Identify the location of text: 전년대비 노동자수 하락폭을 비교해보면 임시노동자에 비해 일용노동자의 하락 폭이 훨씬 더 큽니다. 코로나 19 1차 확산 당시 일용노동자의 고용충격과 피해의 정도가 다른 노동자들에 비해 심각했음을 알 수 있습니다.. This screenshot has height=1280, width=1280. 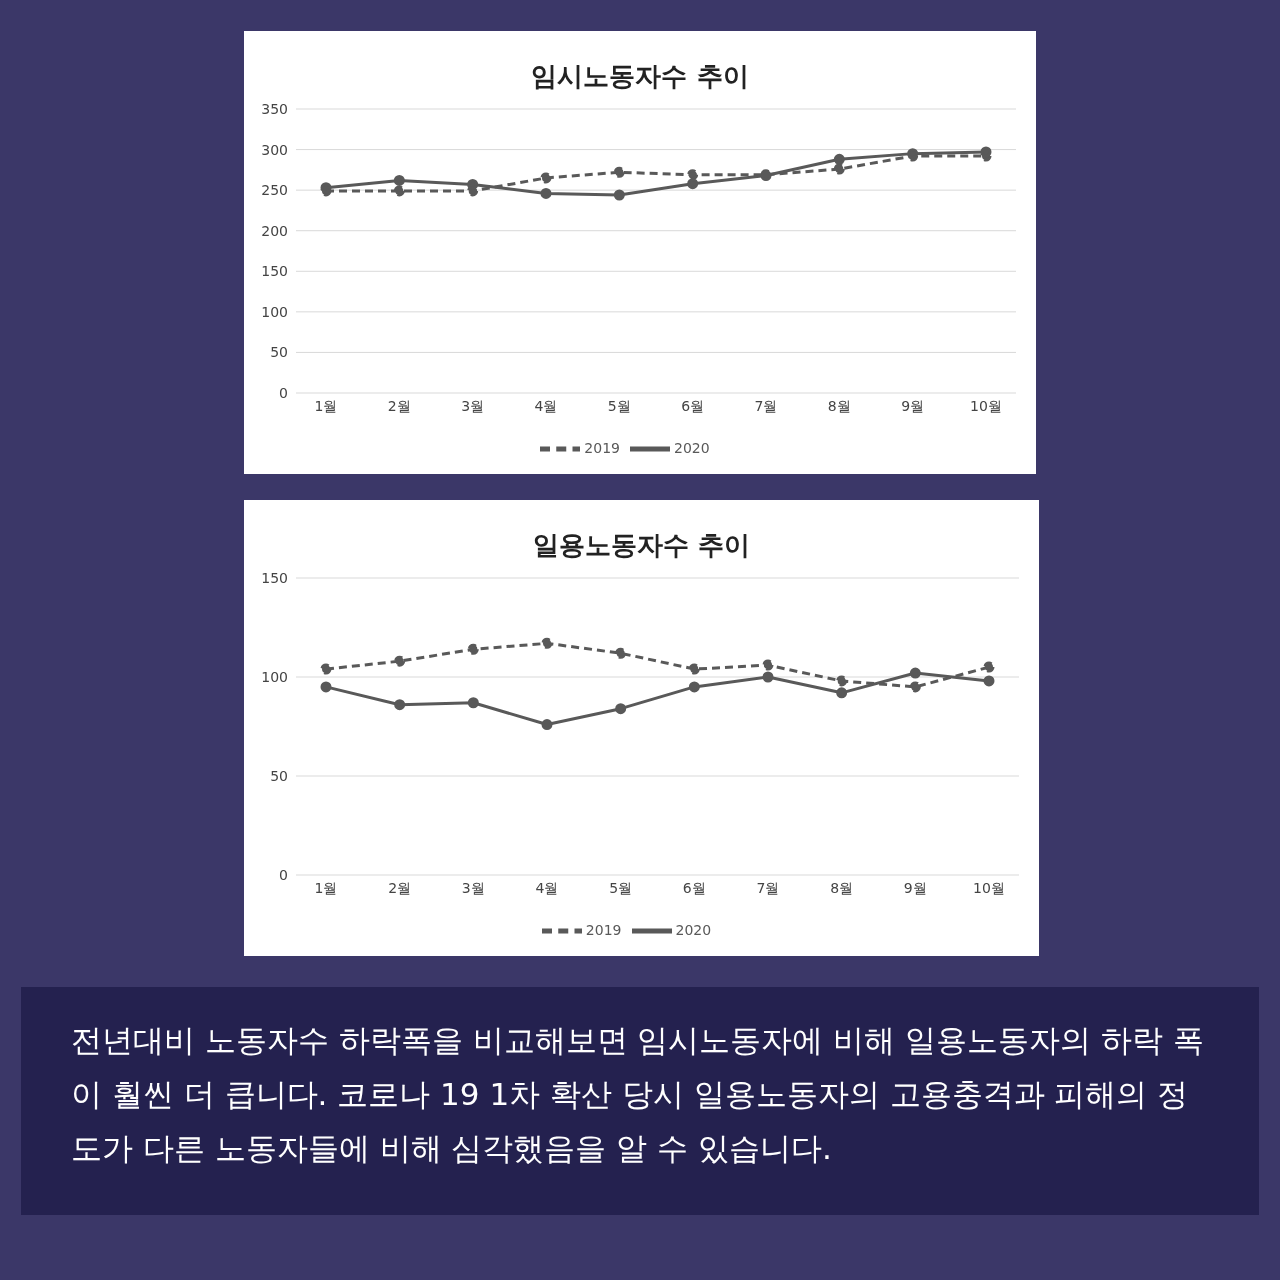
(638, 1094).